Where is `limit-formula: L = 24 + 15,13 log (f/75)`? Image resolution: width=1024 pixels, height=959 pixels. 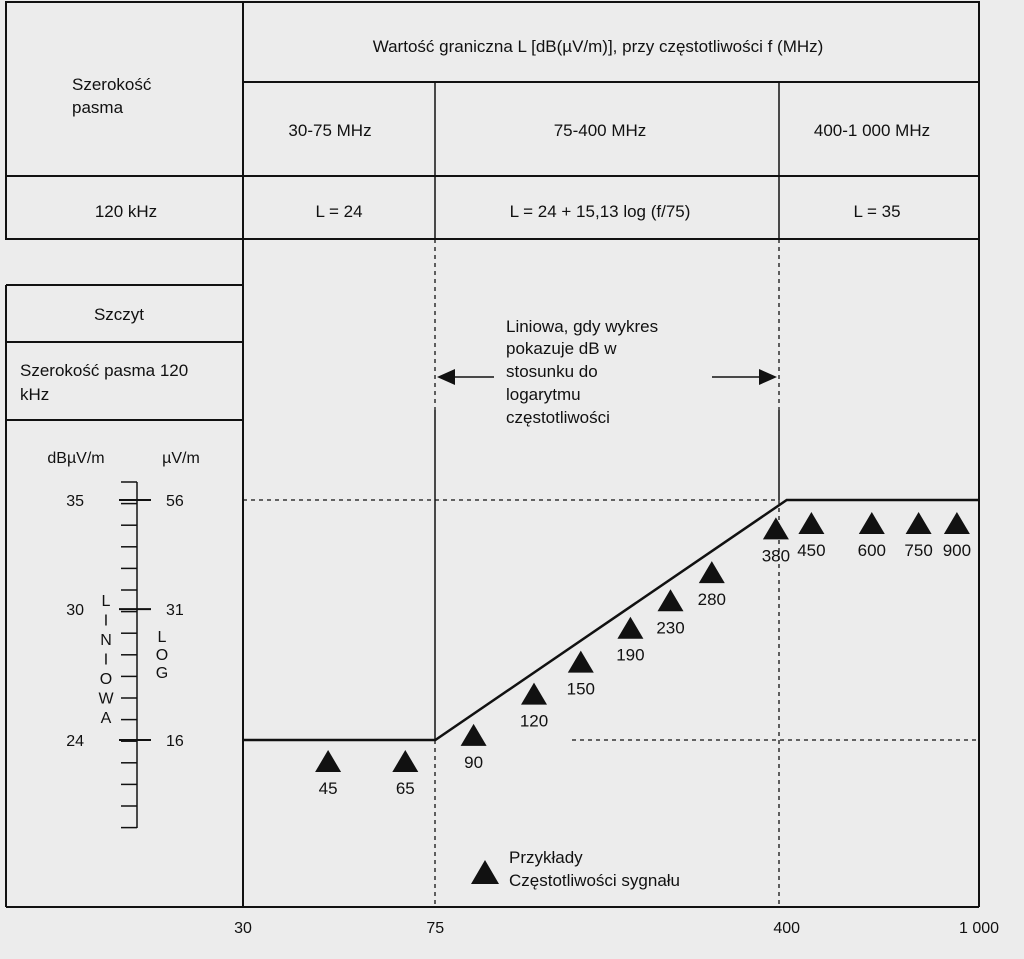
limit-formula: L = 24 + 15,13 log (f/75) is located at coordinates (600, 211).